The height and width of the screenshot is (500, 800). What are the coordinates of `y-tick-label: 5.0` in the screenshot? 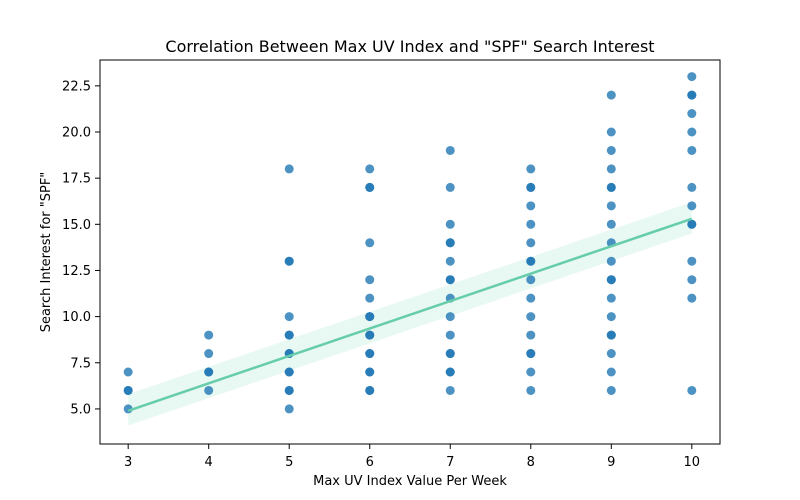 It's located at (80, 409).